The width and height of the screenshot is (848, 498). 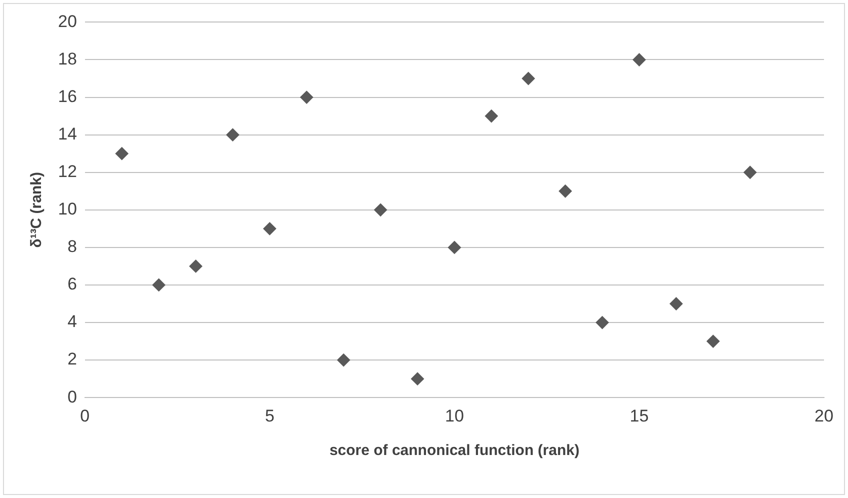 What do you see at coordinates (824, 416) in the screenshot?
I see `x-tick-label: 20` at bounding box center [824, 416].